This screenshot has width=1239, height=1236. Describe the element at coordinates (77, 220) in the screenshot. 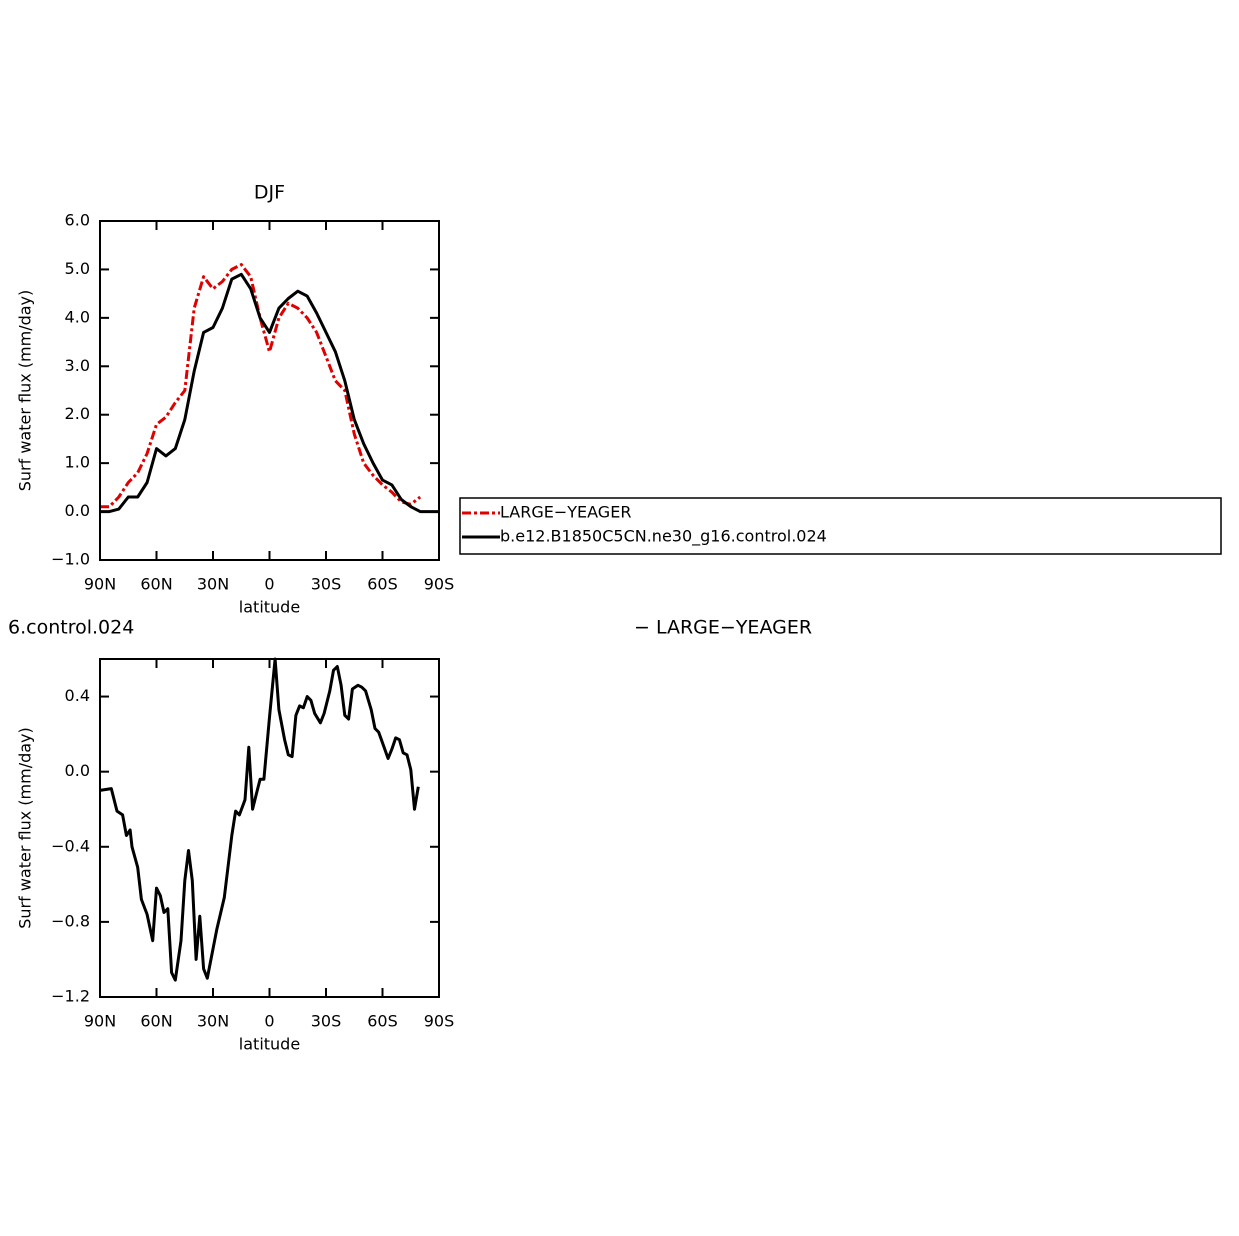

I see `y-tick-label: 6.0` at that location.